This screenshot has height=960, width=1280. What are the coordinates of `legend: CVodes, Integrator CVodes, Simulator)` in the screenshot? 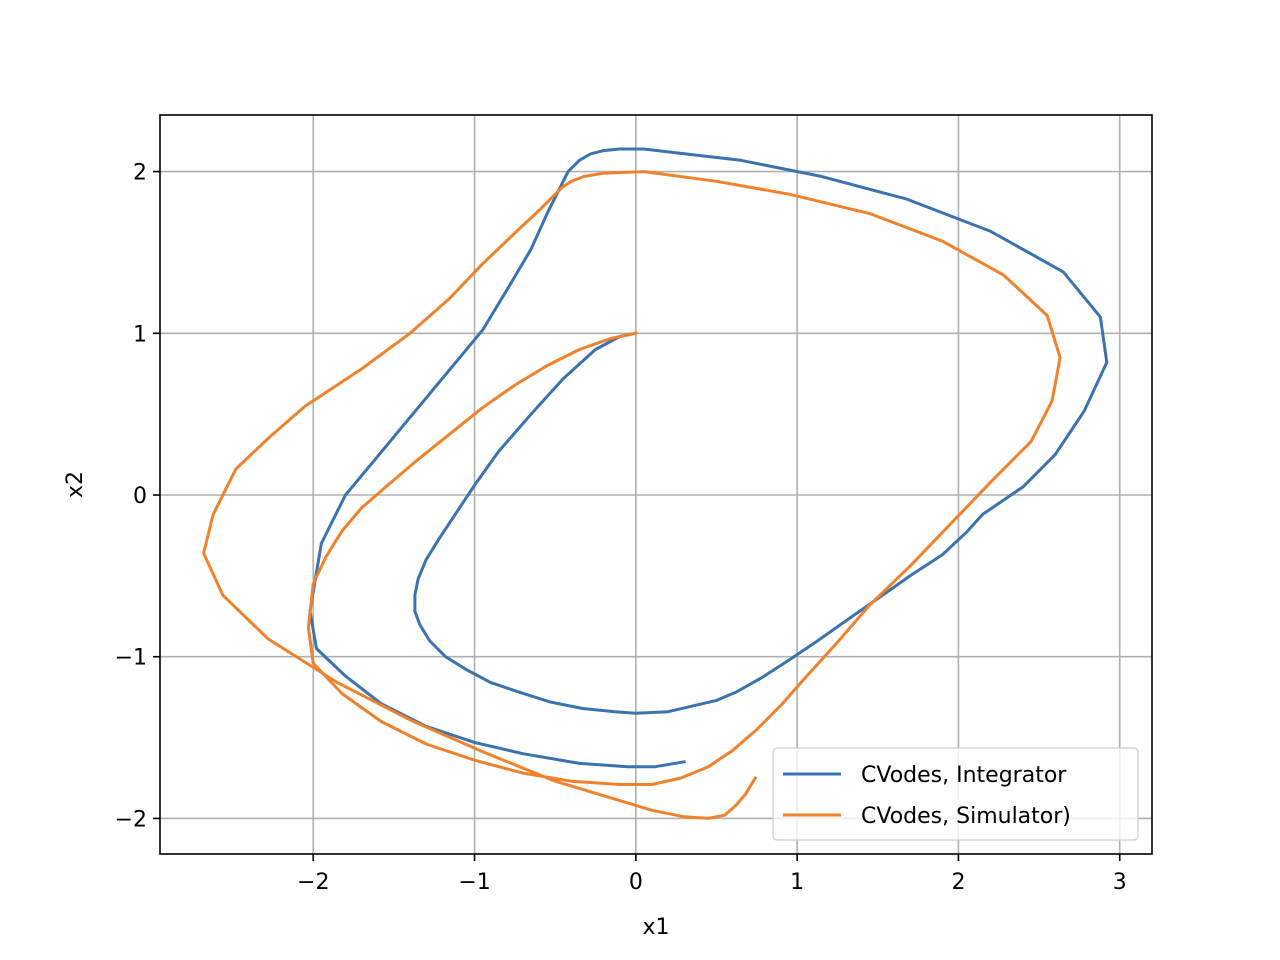 It's located at (955, 794).